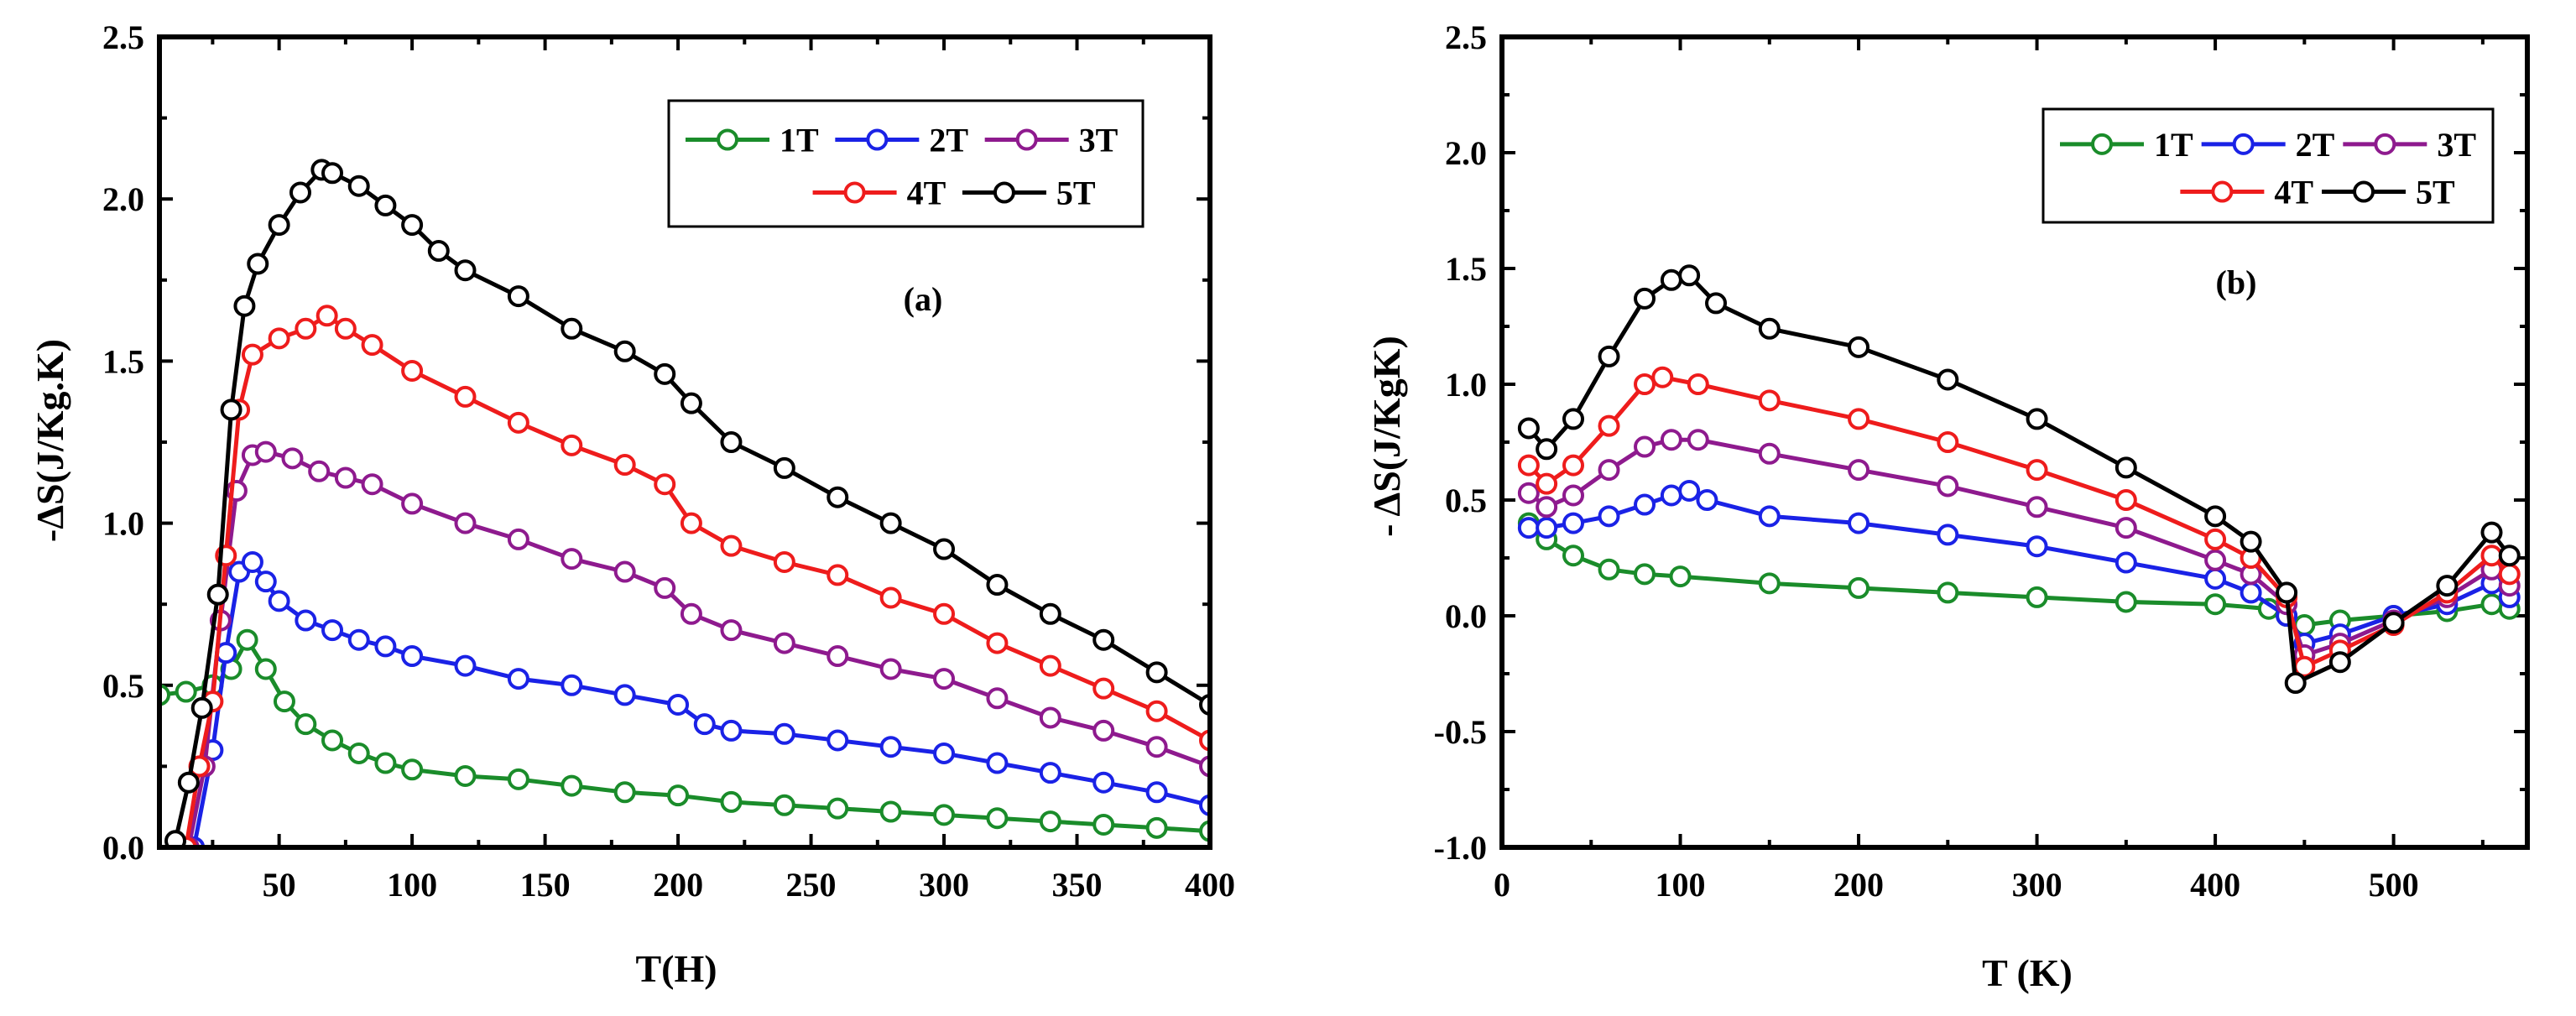 The image size is (2576, 1016). Describe the element at coordinates (412, 885) in the screenshot. I see `x-tick-label: 100` at that location.